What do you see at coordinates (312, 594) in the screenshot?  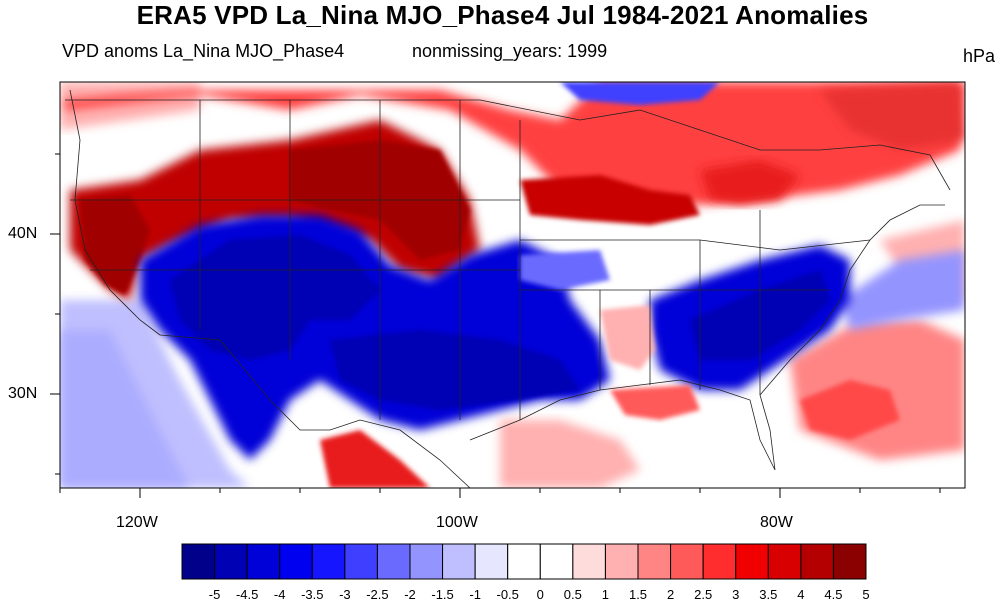 I see `colorbar-tick-label: -3.5` at bounding box center [312, 594].